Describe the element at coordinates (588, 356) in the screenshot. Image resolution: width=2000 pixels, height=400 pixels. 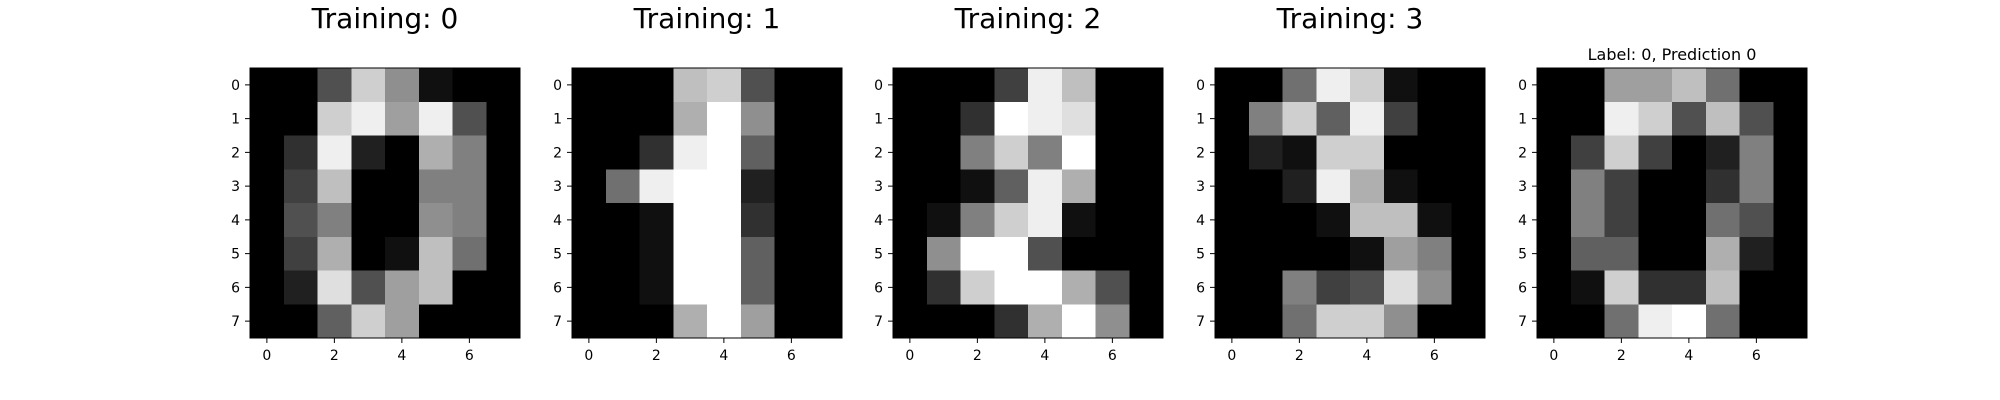
I see `x-tick-label: 0` at that location.